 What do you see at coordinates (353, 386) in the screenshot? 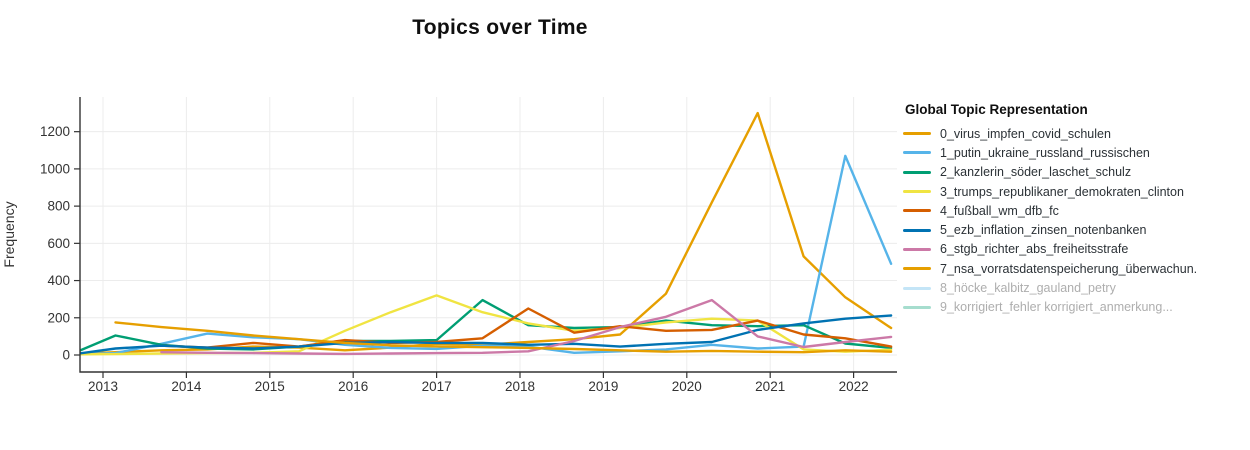
I see `x-tick-label: 2016` at bounding box center [353, 386].